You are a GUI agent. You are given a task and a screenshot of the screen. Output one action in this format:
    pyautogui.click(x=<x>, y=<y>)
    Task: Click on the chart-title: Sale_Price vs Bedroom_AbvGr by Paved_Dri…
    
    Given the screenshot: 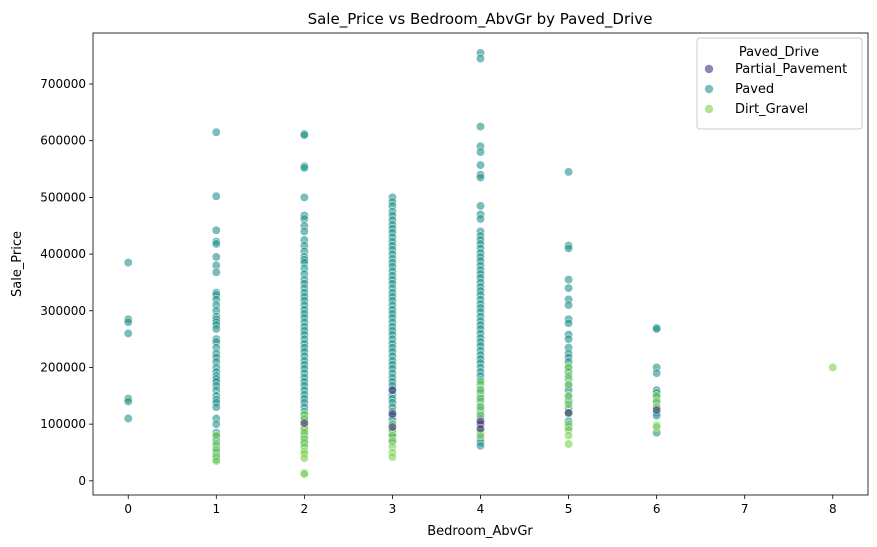 What is the action you would take?
    pyautogui.click(x=480, y=19)
    